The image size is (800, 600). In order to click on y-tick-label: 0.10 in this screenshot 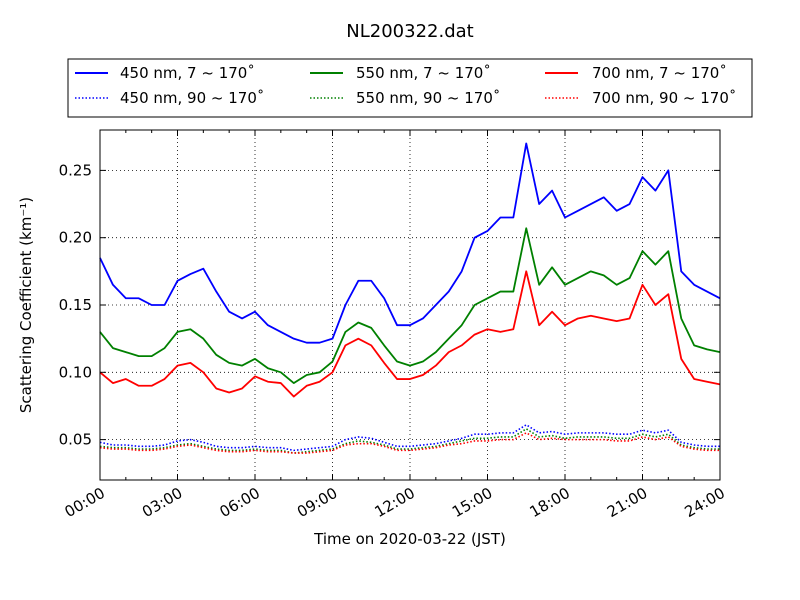, I will do `click(75, 372)`.